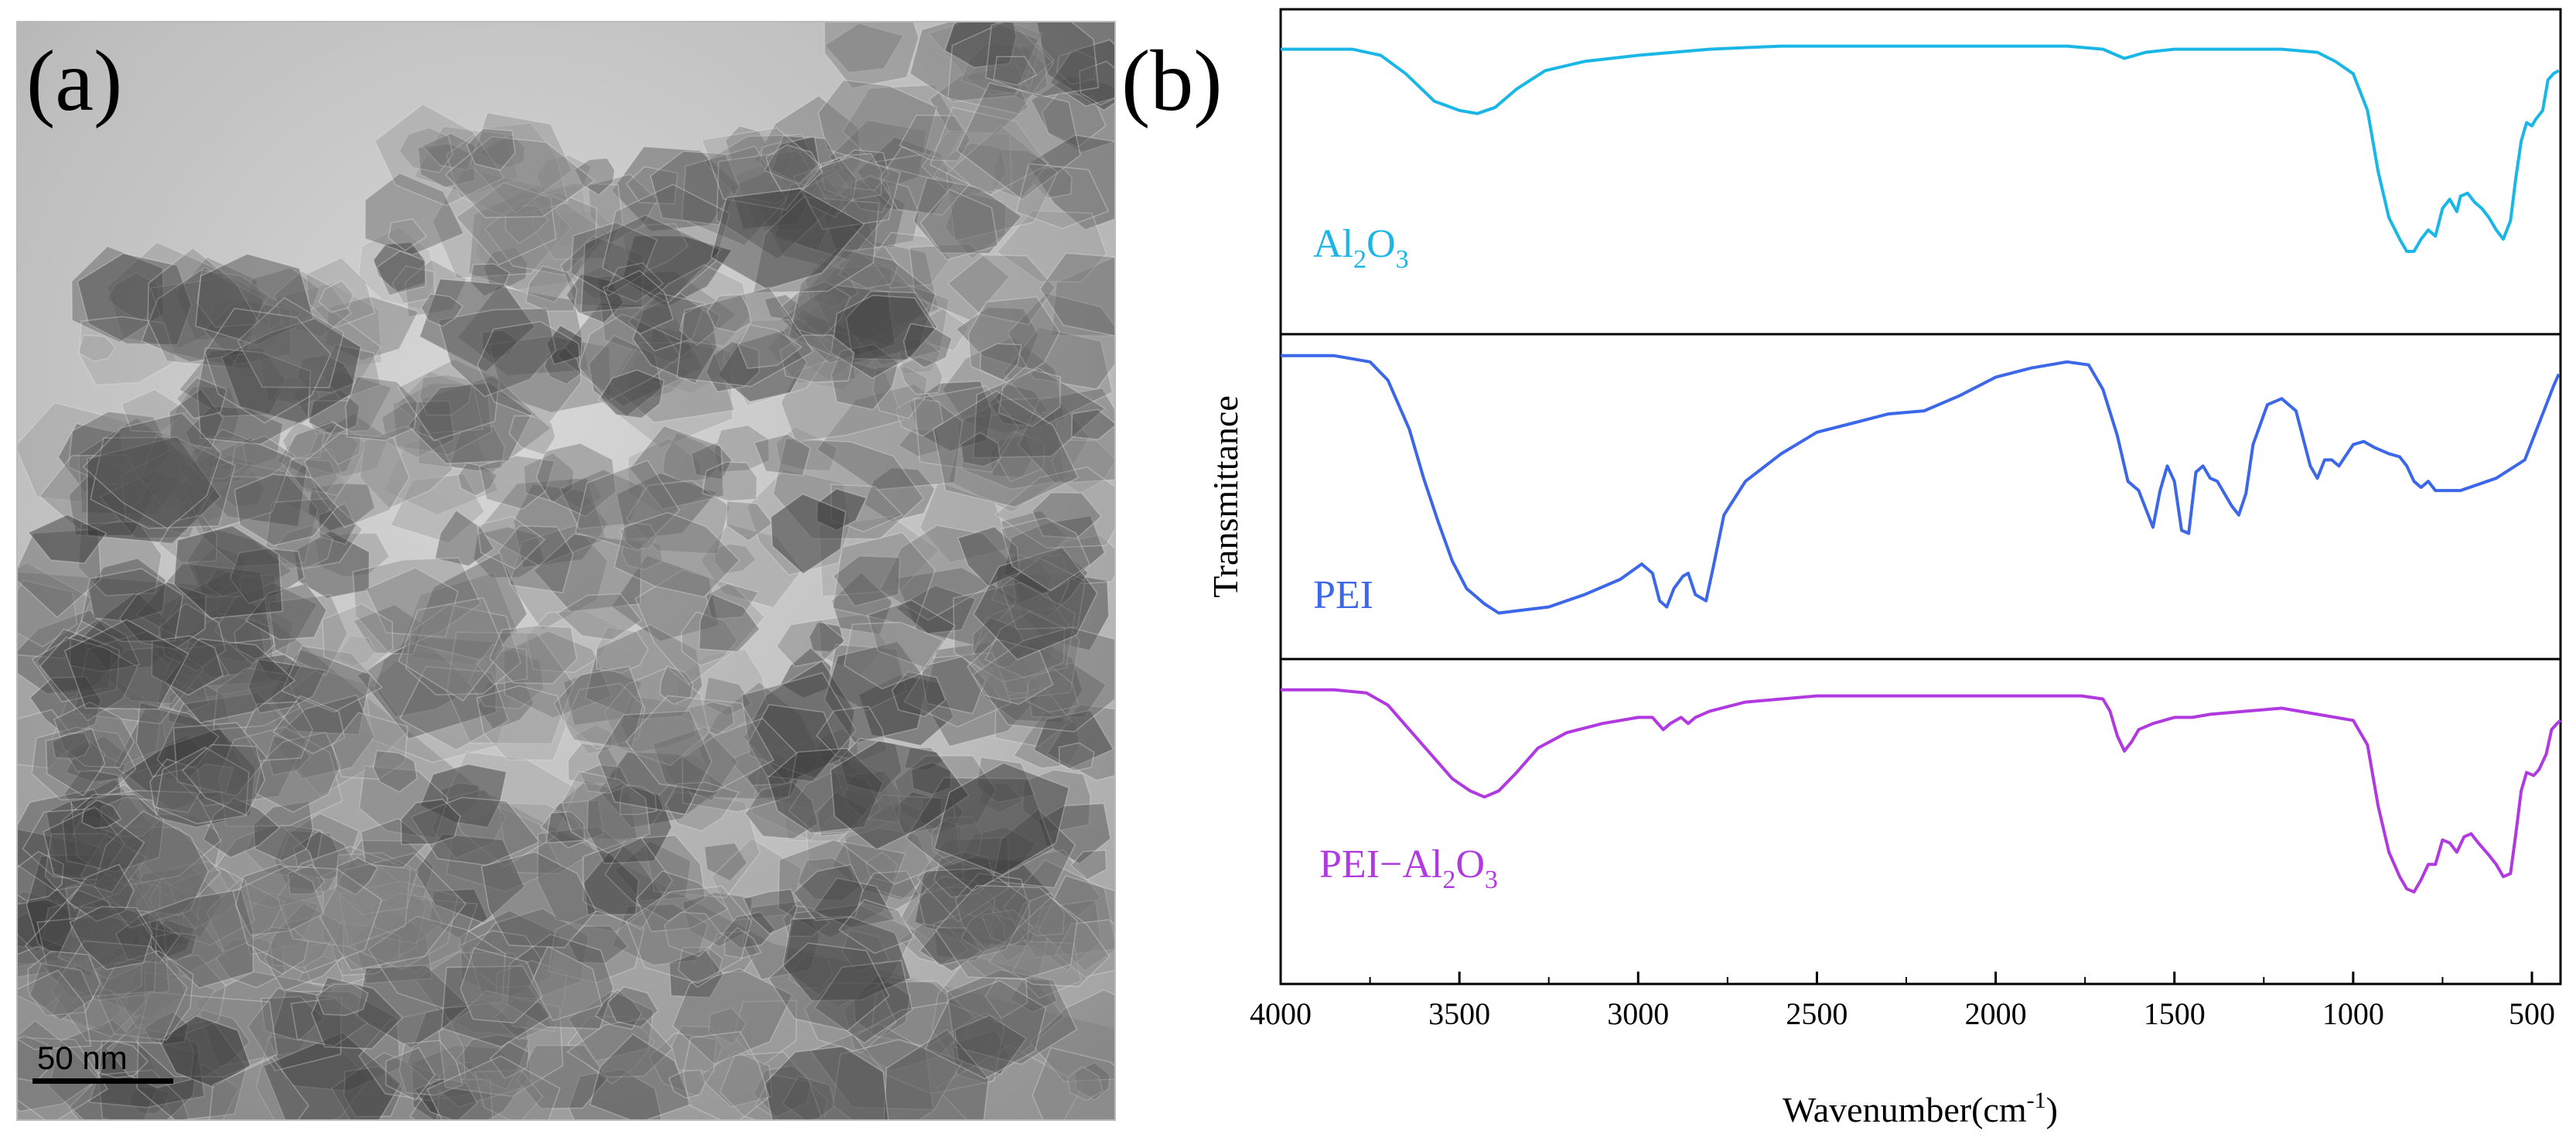 This screenshot has width=2576, height=1141. Describe the element at coordinates (1817, 1013) in the screenshot. I see `x-tick-label-2500: 2500` at that location.